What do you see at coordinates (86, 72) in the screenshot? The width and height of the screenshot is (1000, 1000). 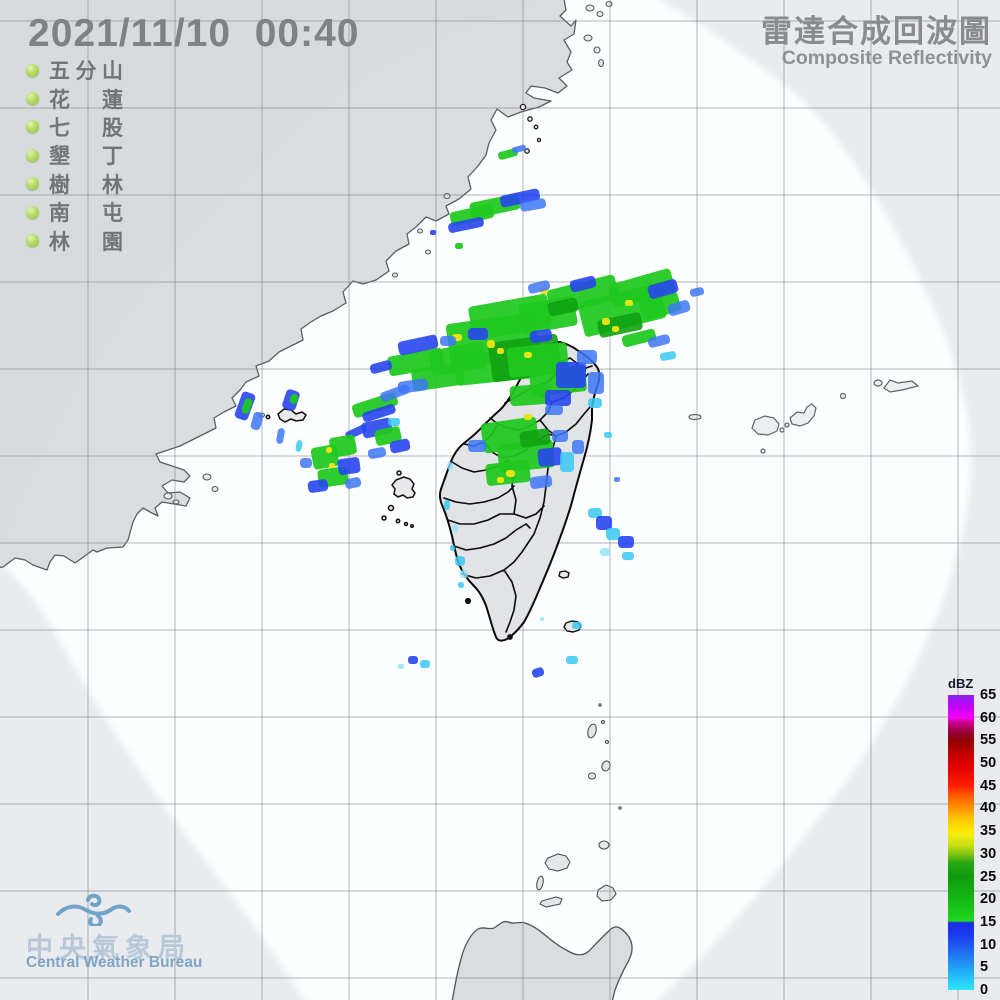 I see `station-name-char: 分` at bounding box center [86, 72].